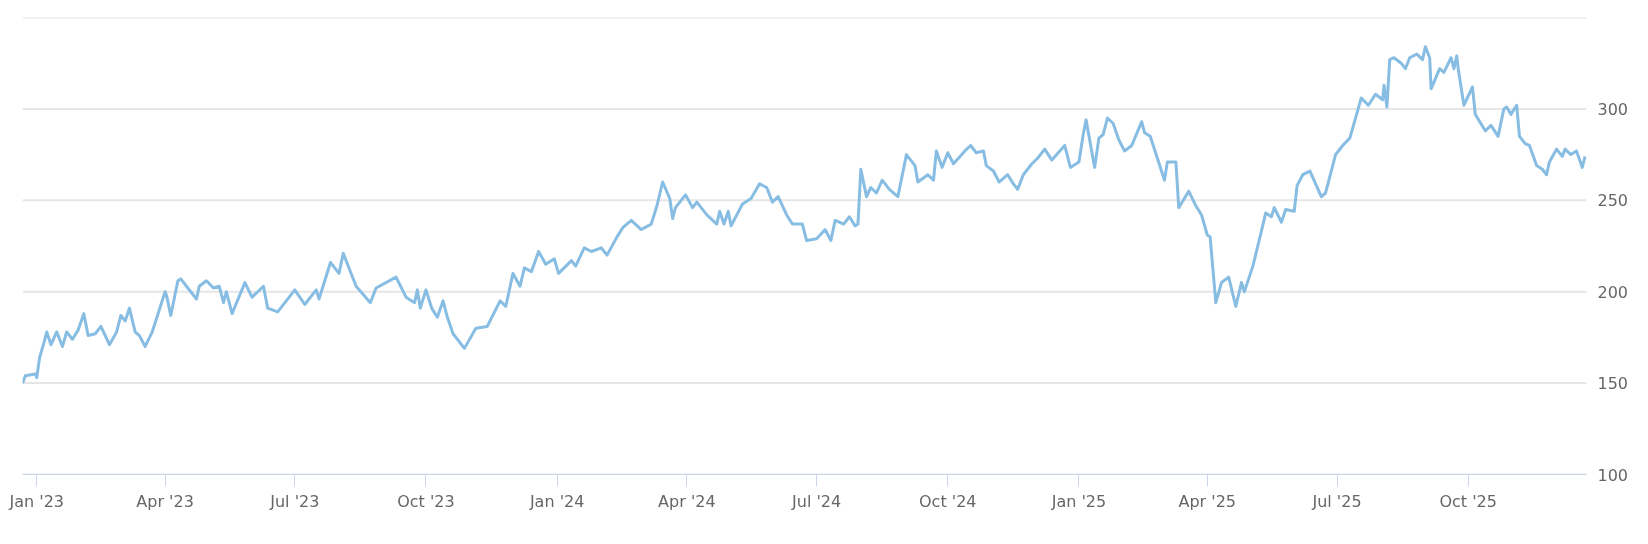  What do you see at coordinates (165, 501) in the screenshot?
I see `x-tick-label: Apr '23` at bounding box center [165, 501].